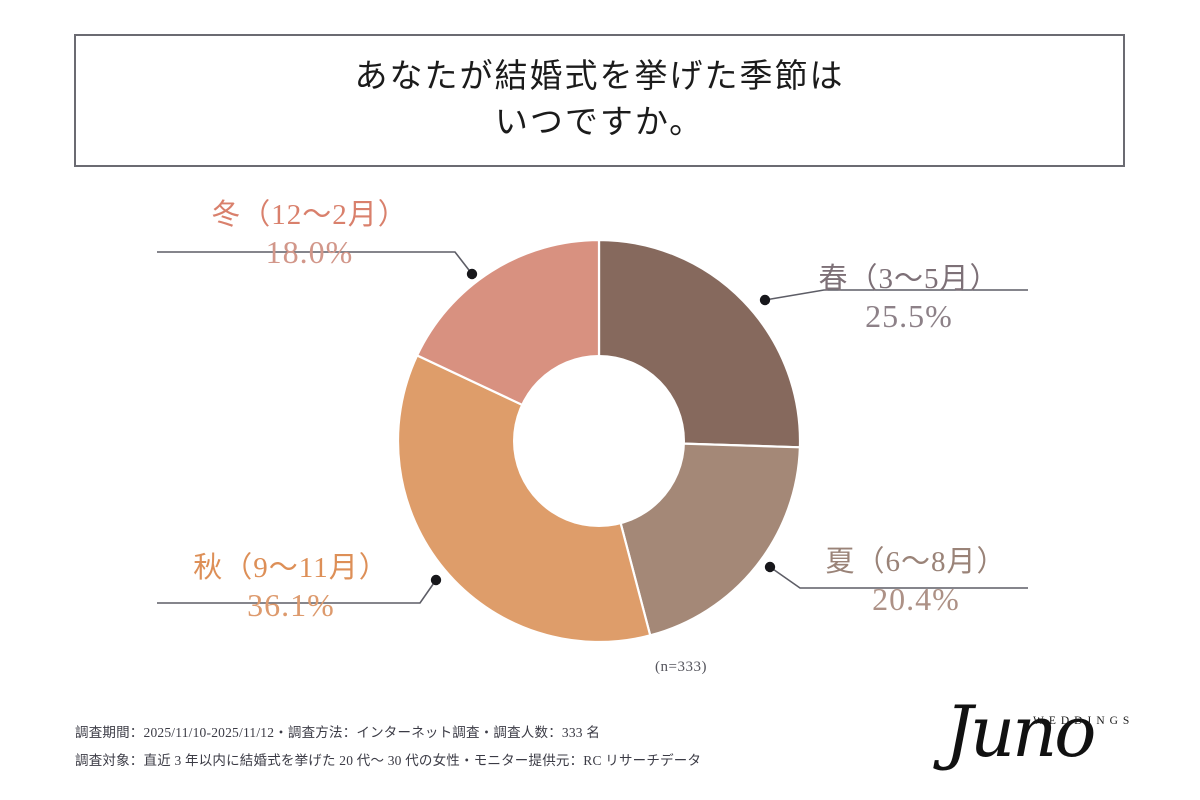 This screenshot has height=800, width=1200. I want to click on slice-label-spring-percent: 25.5%, so click(909, 316).